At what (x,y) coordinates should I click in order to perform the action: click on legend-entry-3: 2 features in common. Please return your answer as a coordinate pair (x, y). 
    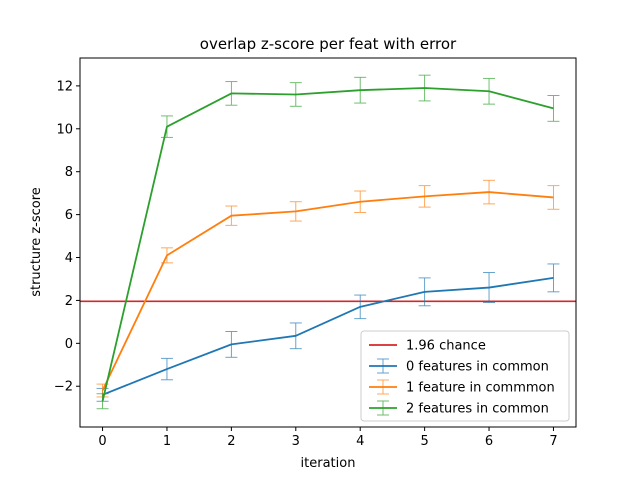
    Looking at the image, I should click on (459, 408).